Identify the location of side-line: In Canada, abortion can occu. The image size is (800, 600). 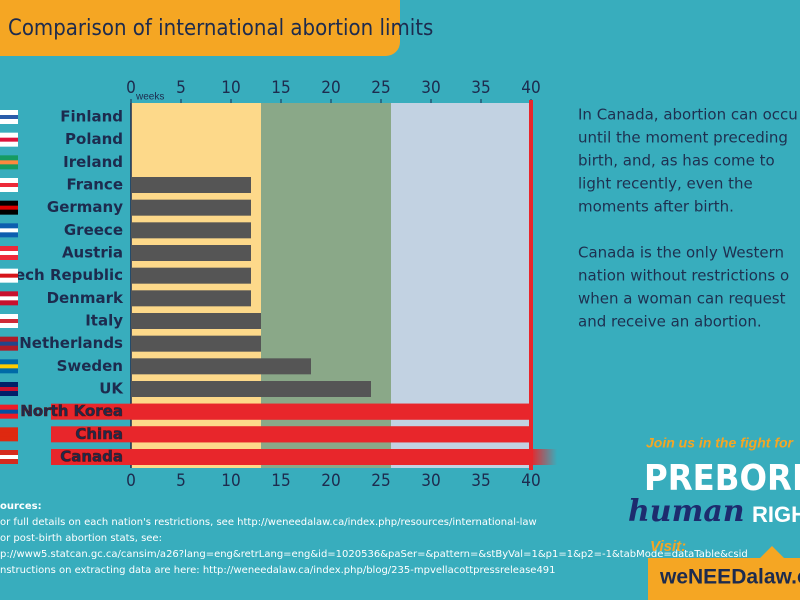
(688, 115).